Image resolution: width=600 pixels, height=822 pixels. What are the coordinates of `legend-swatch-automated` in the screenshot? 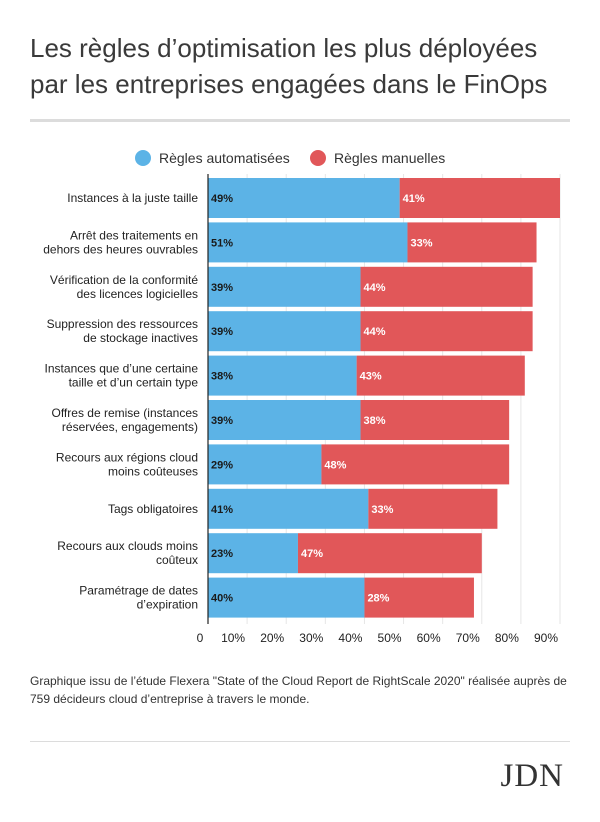 It's located at (143, 158).